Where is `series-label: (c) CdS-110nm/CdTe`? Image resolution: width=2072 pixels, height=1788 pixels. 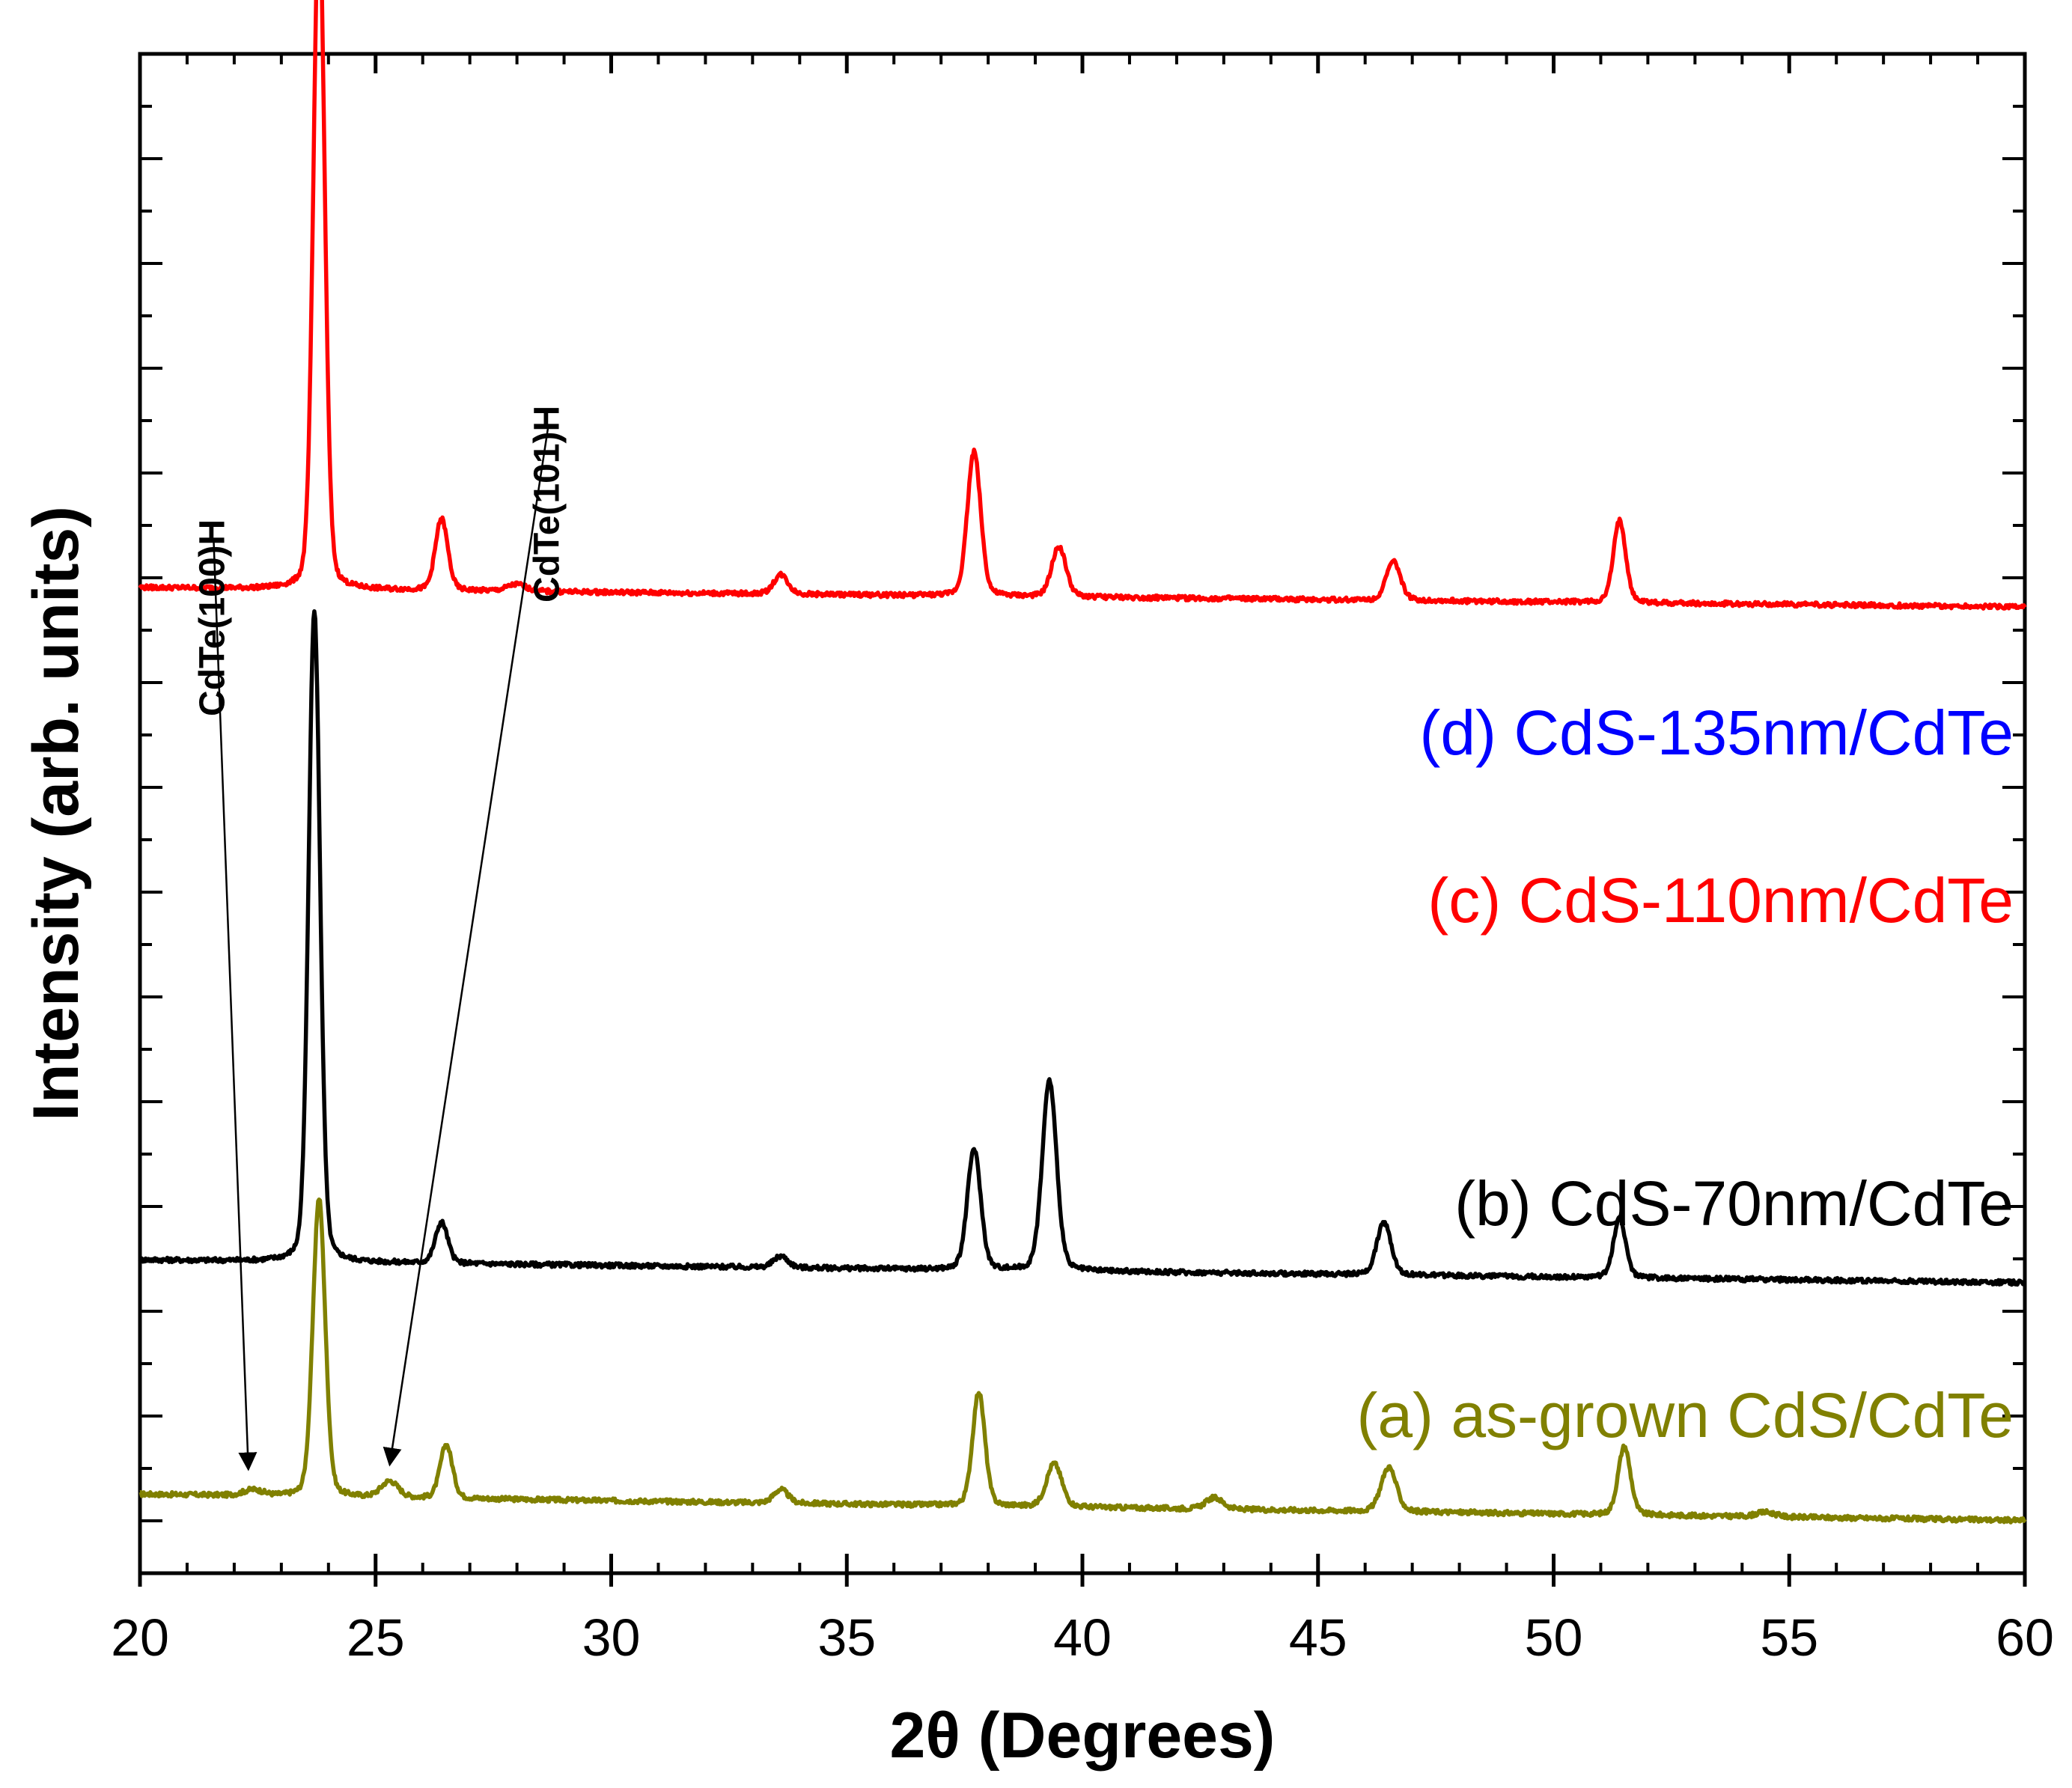 series-label: (c) CdS-110nm/CdTe is located at coordinates (1721, 900).